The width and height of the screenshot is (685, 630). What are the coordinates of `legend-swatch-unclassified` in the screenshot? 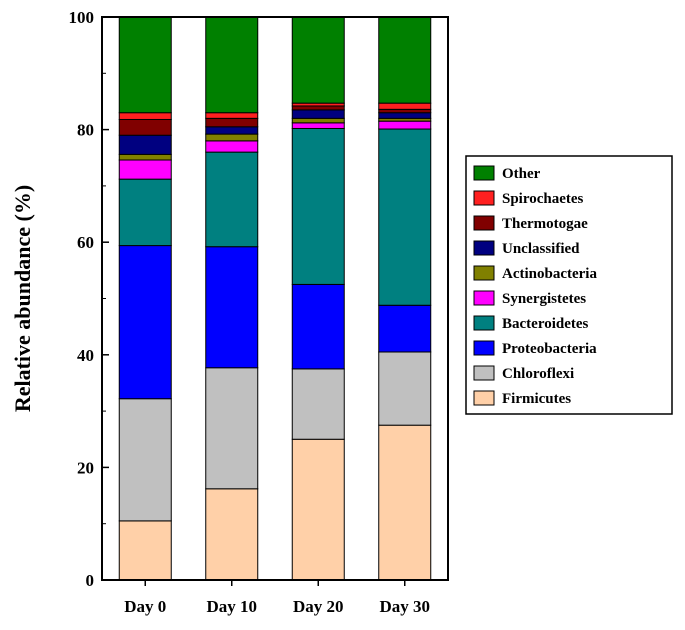 It's located at (484, 248).